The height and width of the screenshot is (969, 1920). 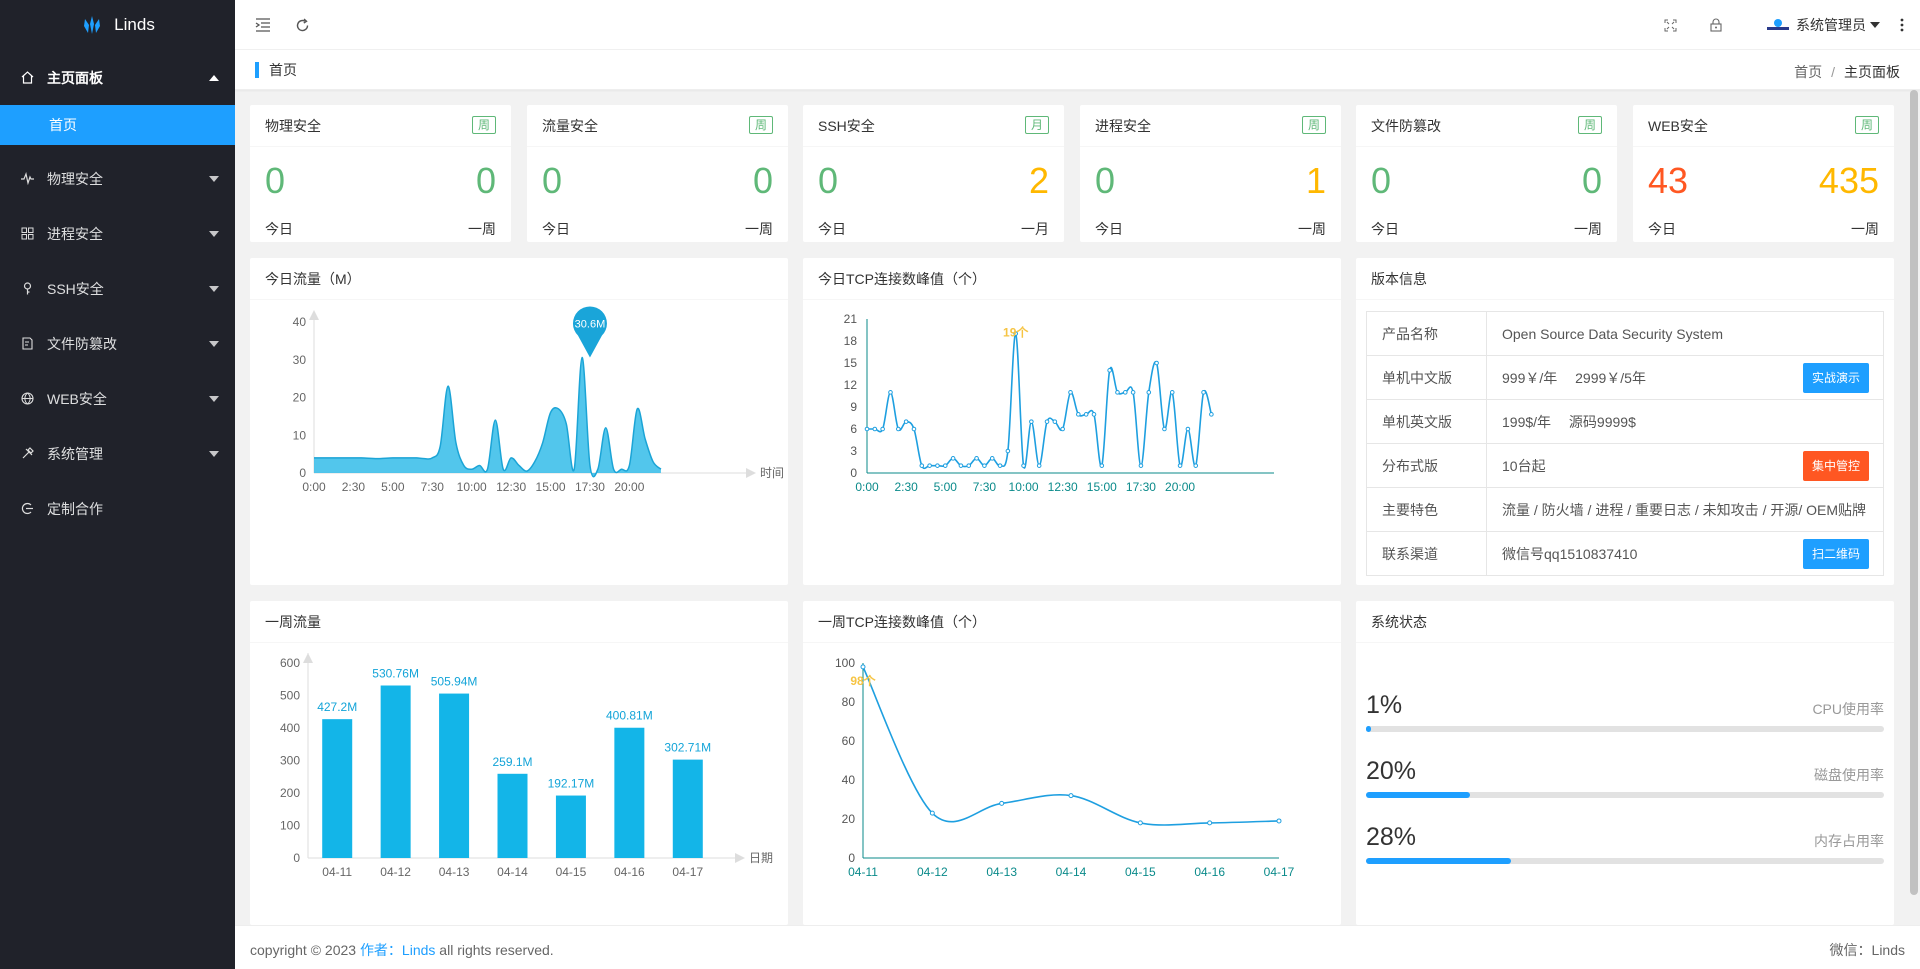 What do you see at coordinates (117, 25) in the screenshot?
I see `app-logo: Linds` at bounding box center [117, 25].